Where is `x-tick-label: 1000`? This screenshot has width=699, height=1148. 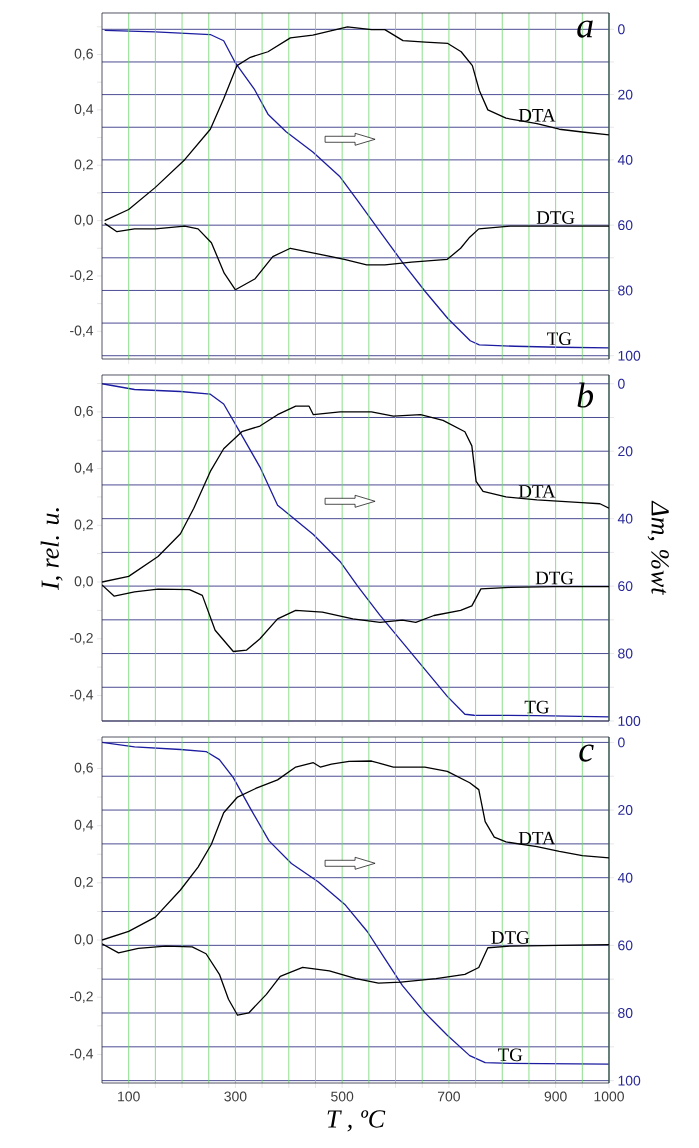 x-tick-label: 1000 is located at coordinates (609, 1096).